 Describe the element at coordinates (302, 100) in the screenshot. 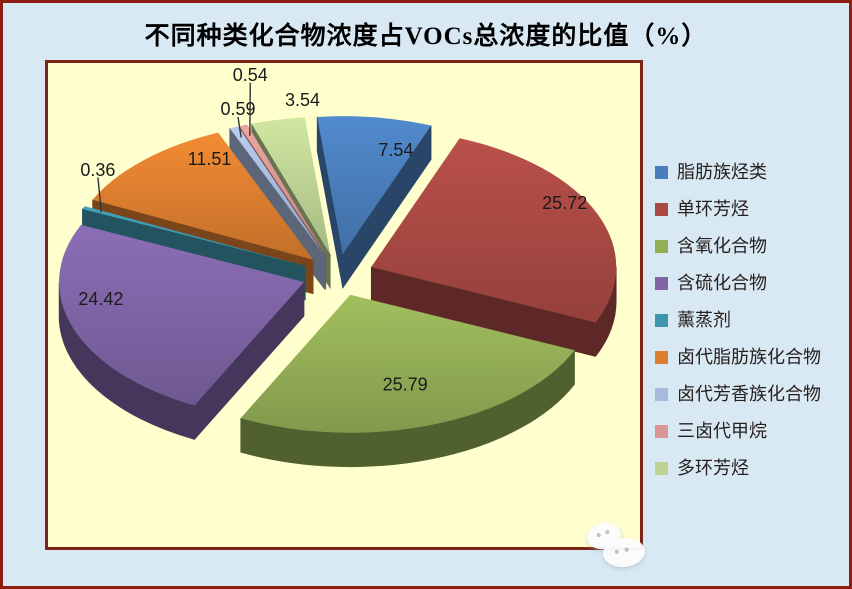

I see `pie-value-label-8: 3.54` at that location.